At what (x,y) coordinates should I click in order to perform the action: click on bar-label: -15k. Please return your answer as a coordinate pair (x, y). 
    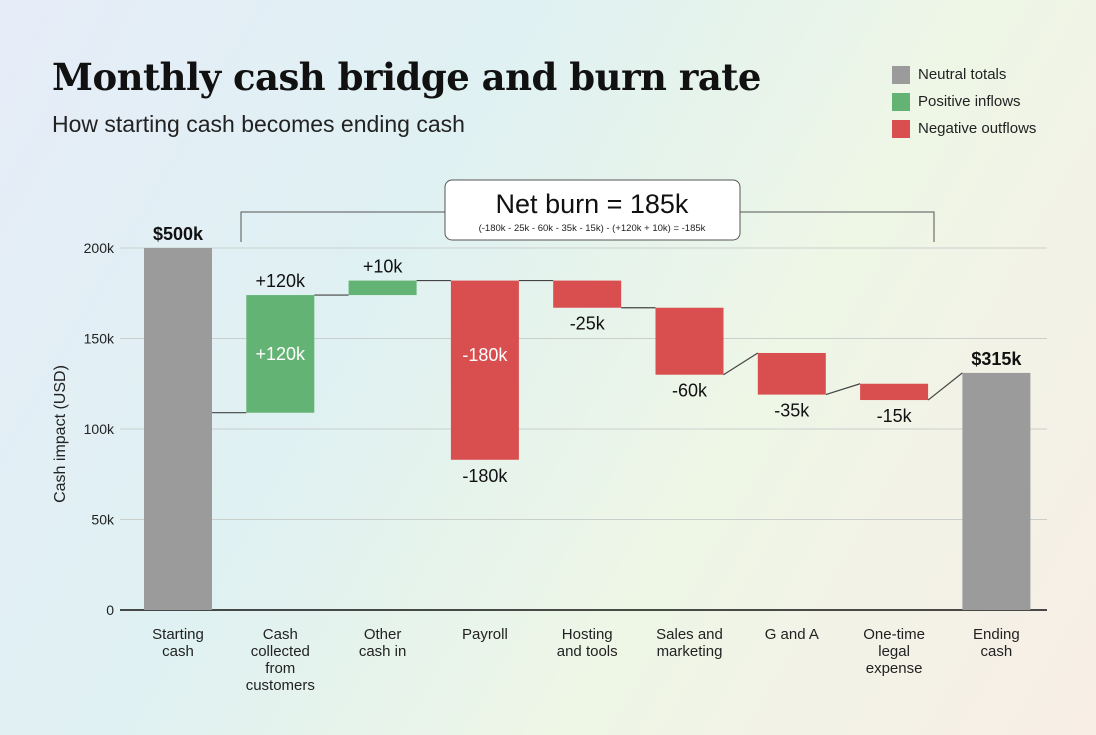
    Looking at the image, I should click on (895, 416).